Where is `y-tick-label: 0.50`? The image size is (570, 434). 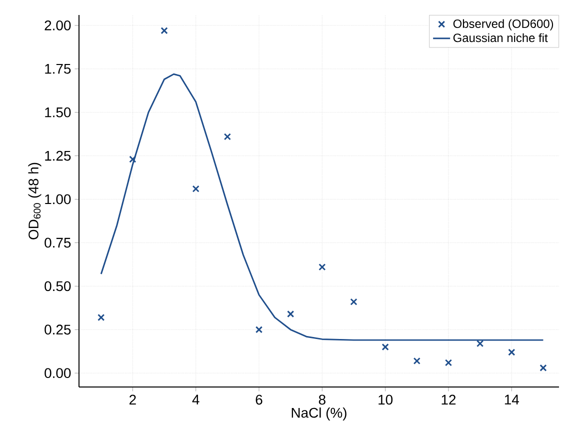
y-tick-label: 0.50 is located at coordinates (57, 286).